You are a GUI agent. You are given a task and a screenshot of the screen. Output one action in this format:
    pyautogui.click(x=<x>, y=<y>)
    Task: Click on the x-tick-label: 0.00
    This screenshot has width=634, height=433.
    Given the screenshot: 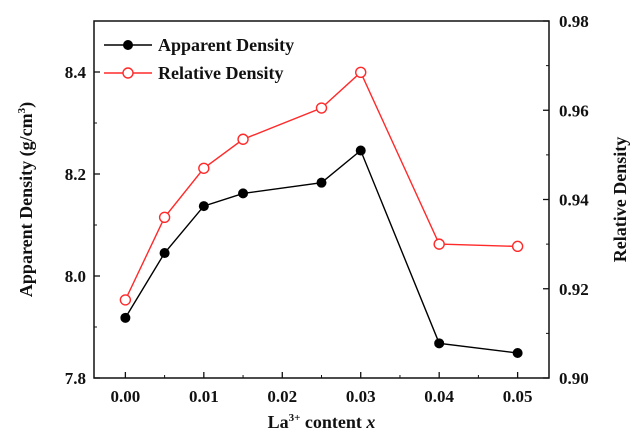 What is the action you would take?
    pyautogui.click(x=126, y=396)
    